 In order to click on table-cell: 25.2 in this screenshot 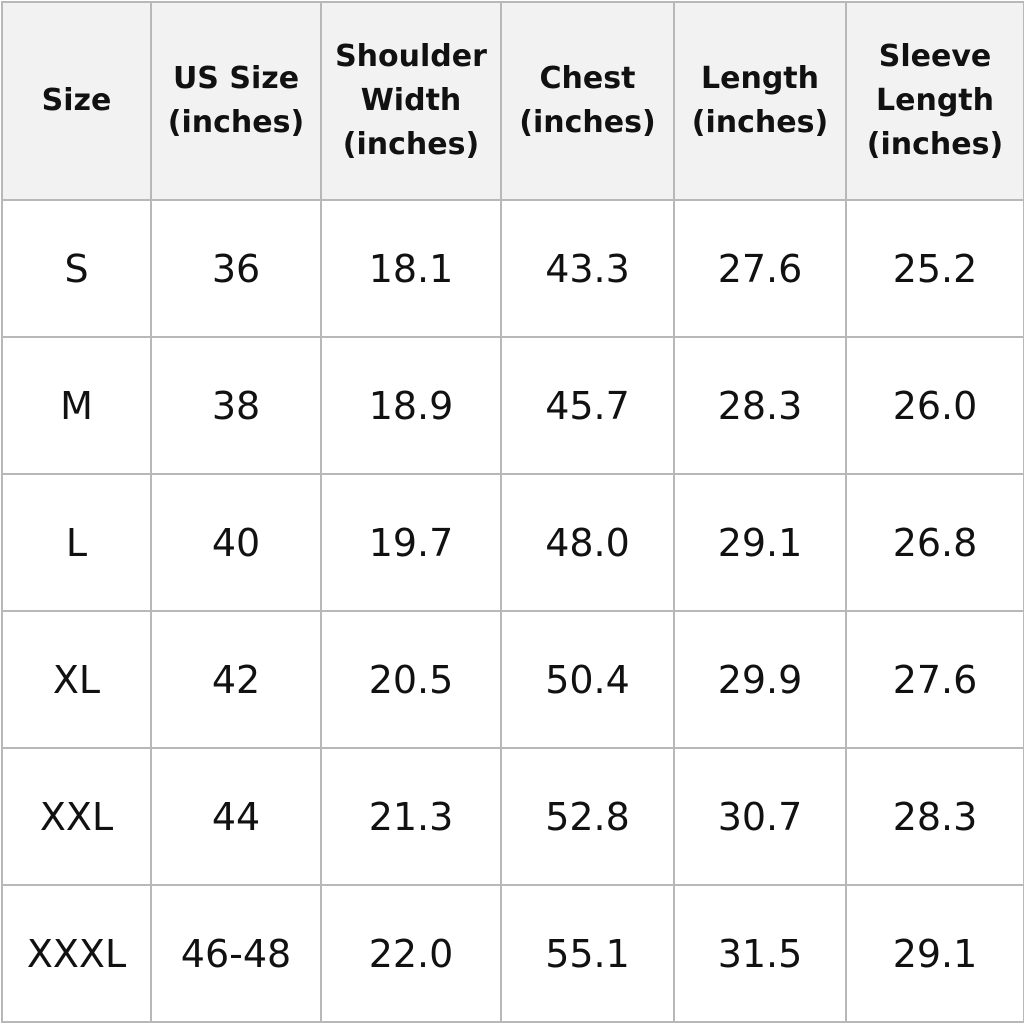, I will do `click(934, 268)`.